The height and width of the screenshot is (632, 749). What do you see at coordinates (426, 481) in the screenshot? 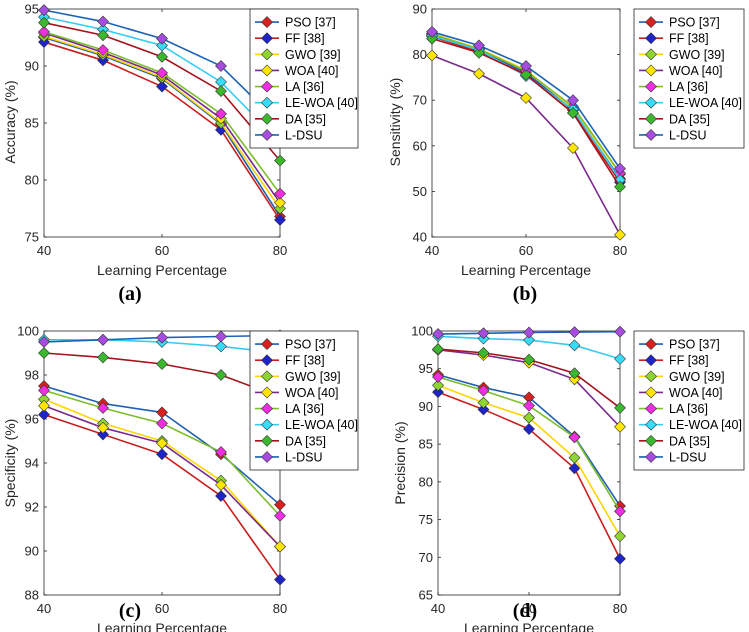
I see `y-tick-label: 80` at bounding box center [426, 481].